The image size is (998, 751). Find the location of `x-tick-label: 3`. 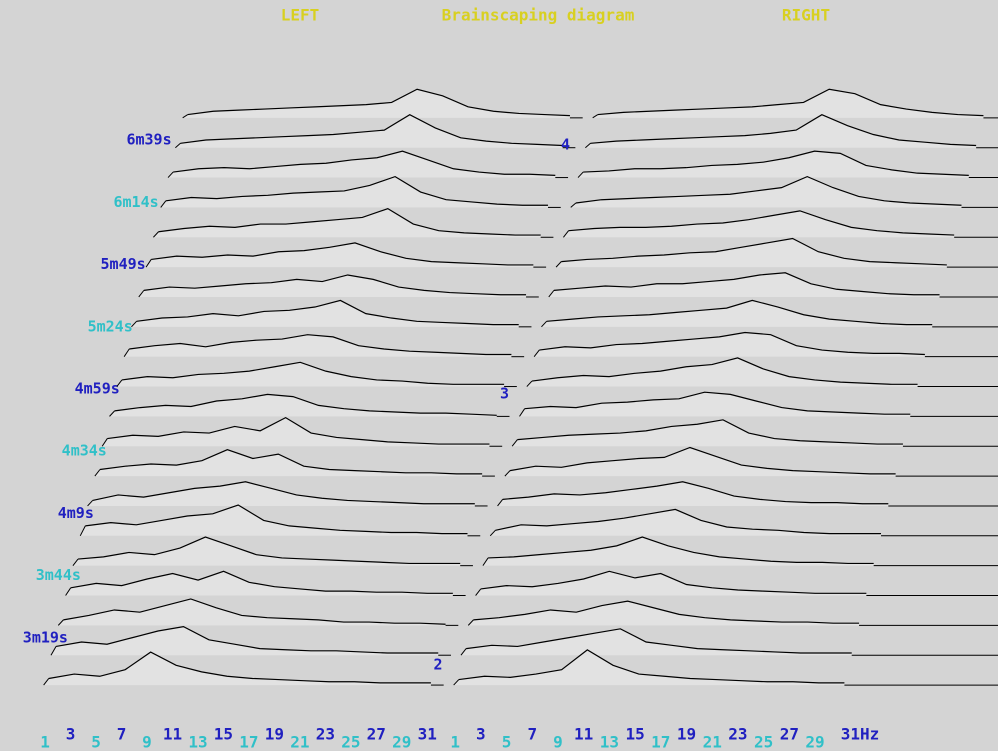

x-tick-label: 3 is located at coordinates (481, 734).